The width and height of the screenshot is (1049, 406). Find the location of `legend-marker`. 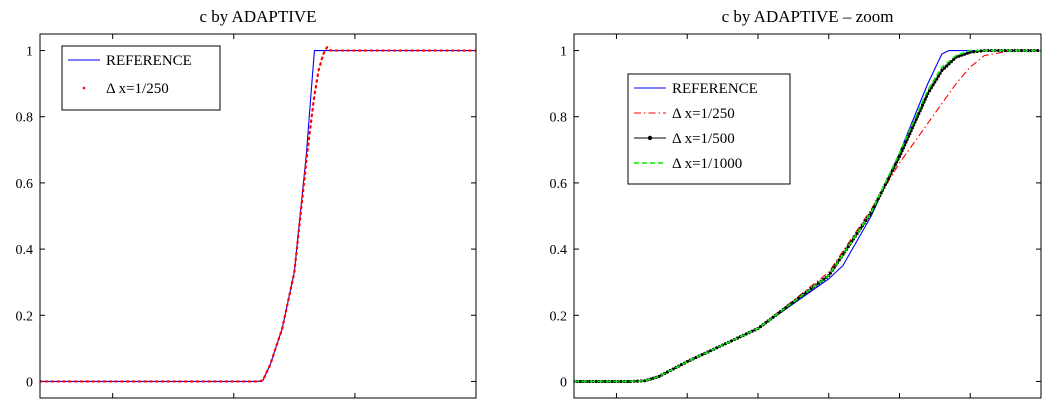

legend-marker is located at coordinates (650, 138).